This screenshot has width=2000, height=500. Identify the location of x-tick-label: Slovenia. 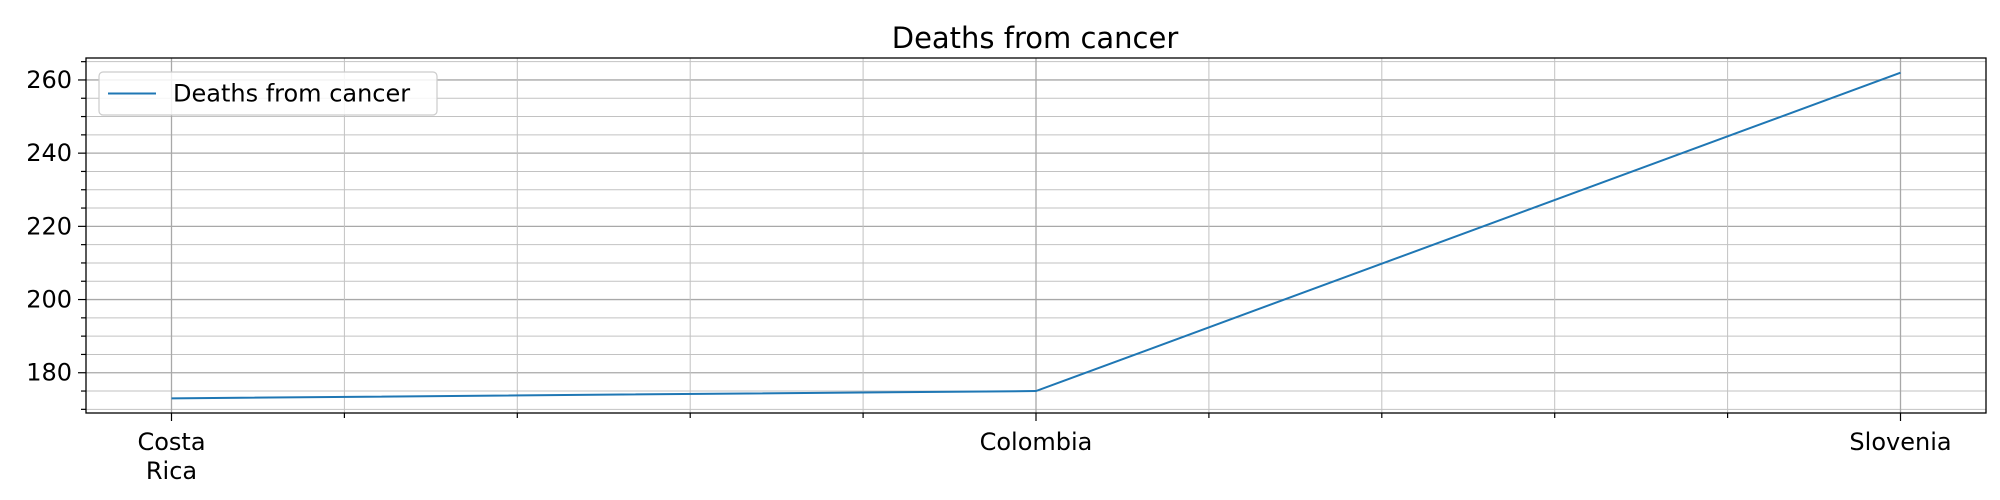
(1900, 442).